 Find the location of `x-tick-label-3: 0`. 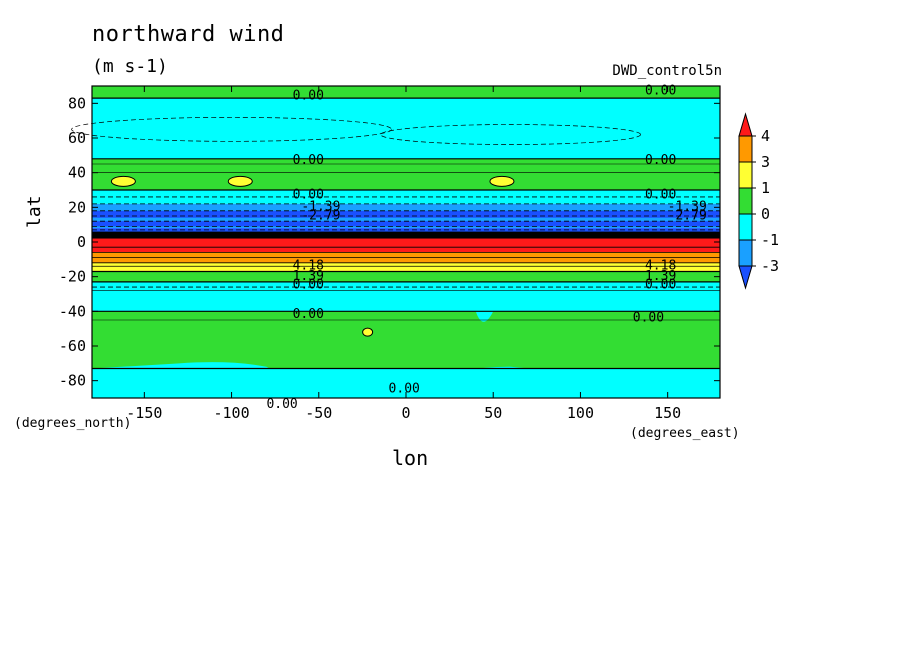

x-tick-label-3: 0 is located at coordinates (405, 413).